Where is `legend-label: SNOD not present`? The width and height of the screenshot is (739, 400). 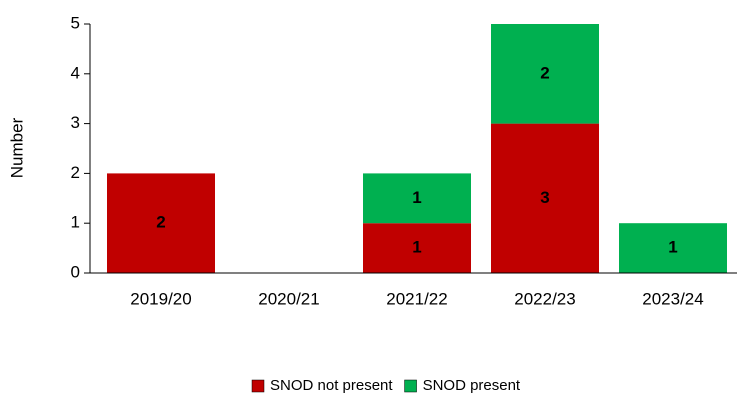
legend-label: SNOD not present is located at coordinates (331, 385).